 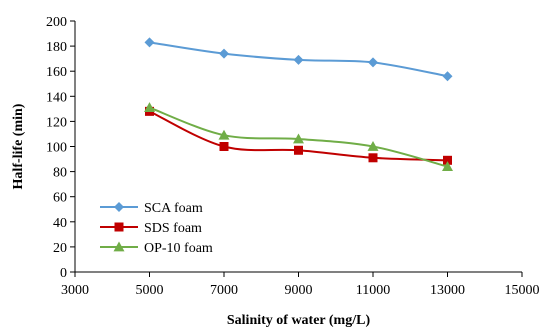 What do you see at coordinates (522, 290) in the screenshot?
I see `x-tick-label: 15000` at bounding box center [522, 290].